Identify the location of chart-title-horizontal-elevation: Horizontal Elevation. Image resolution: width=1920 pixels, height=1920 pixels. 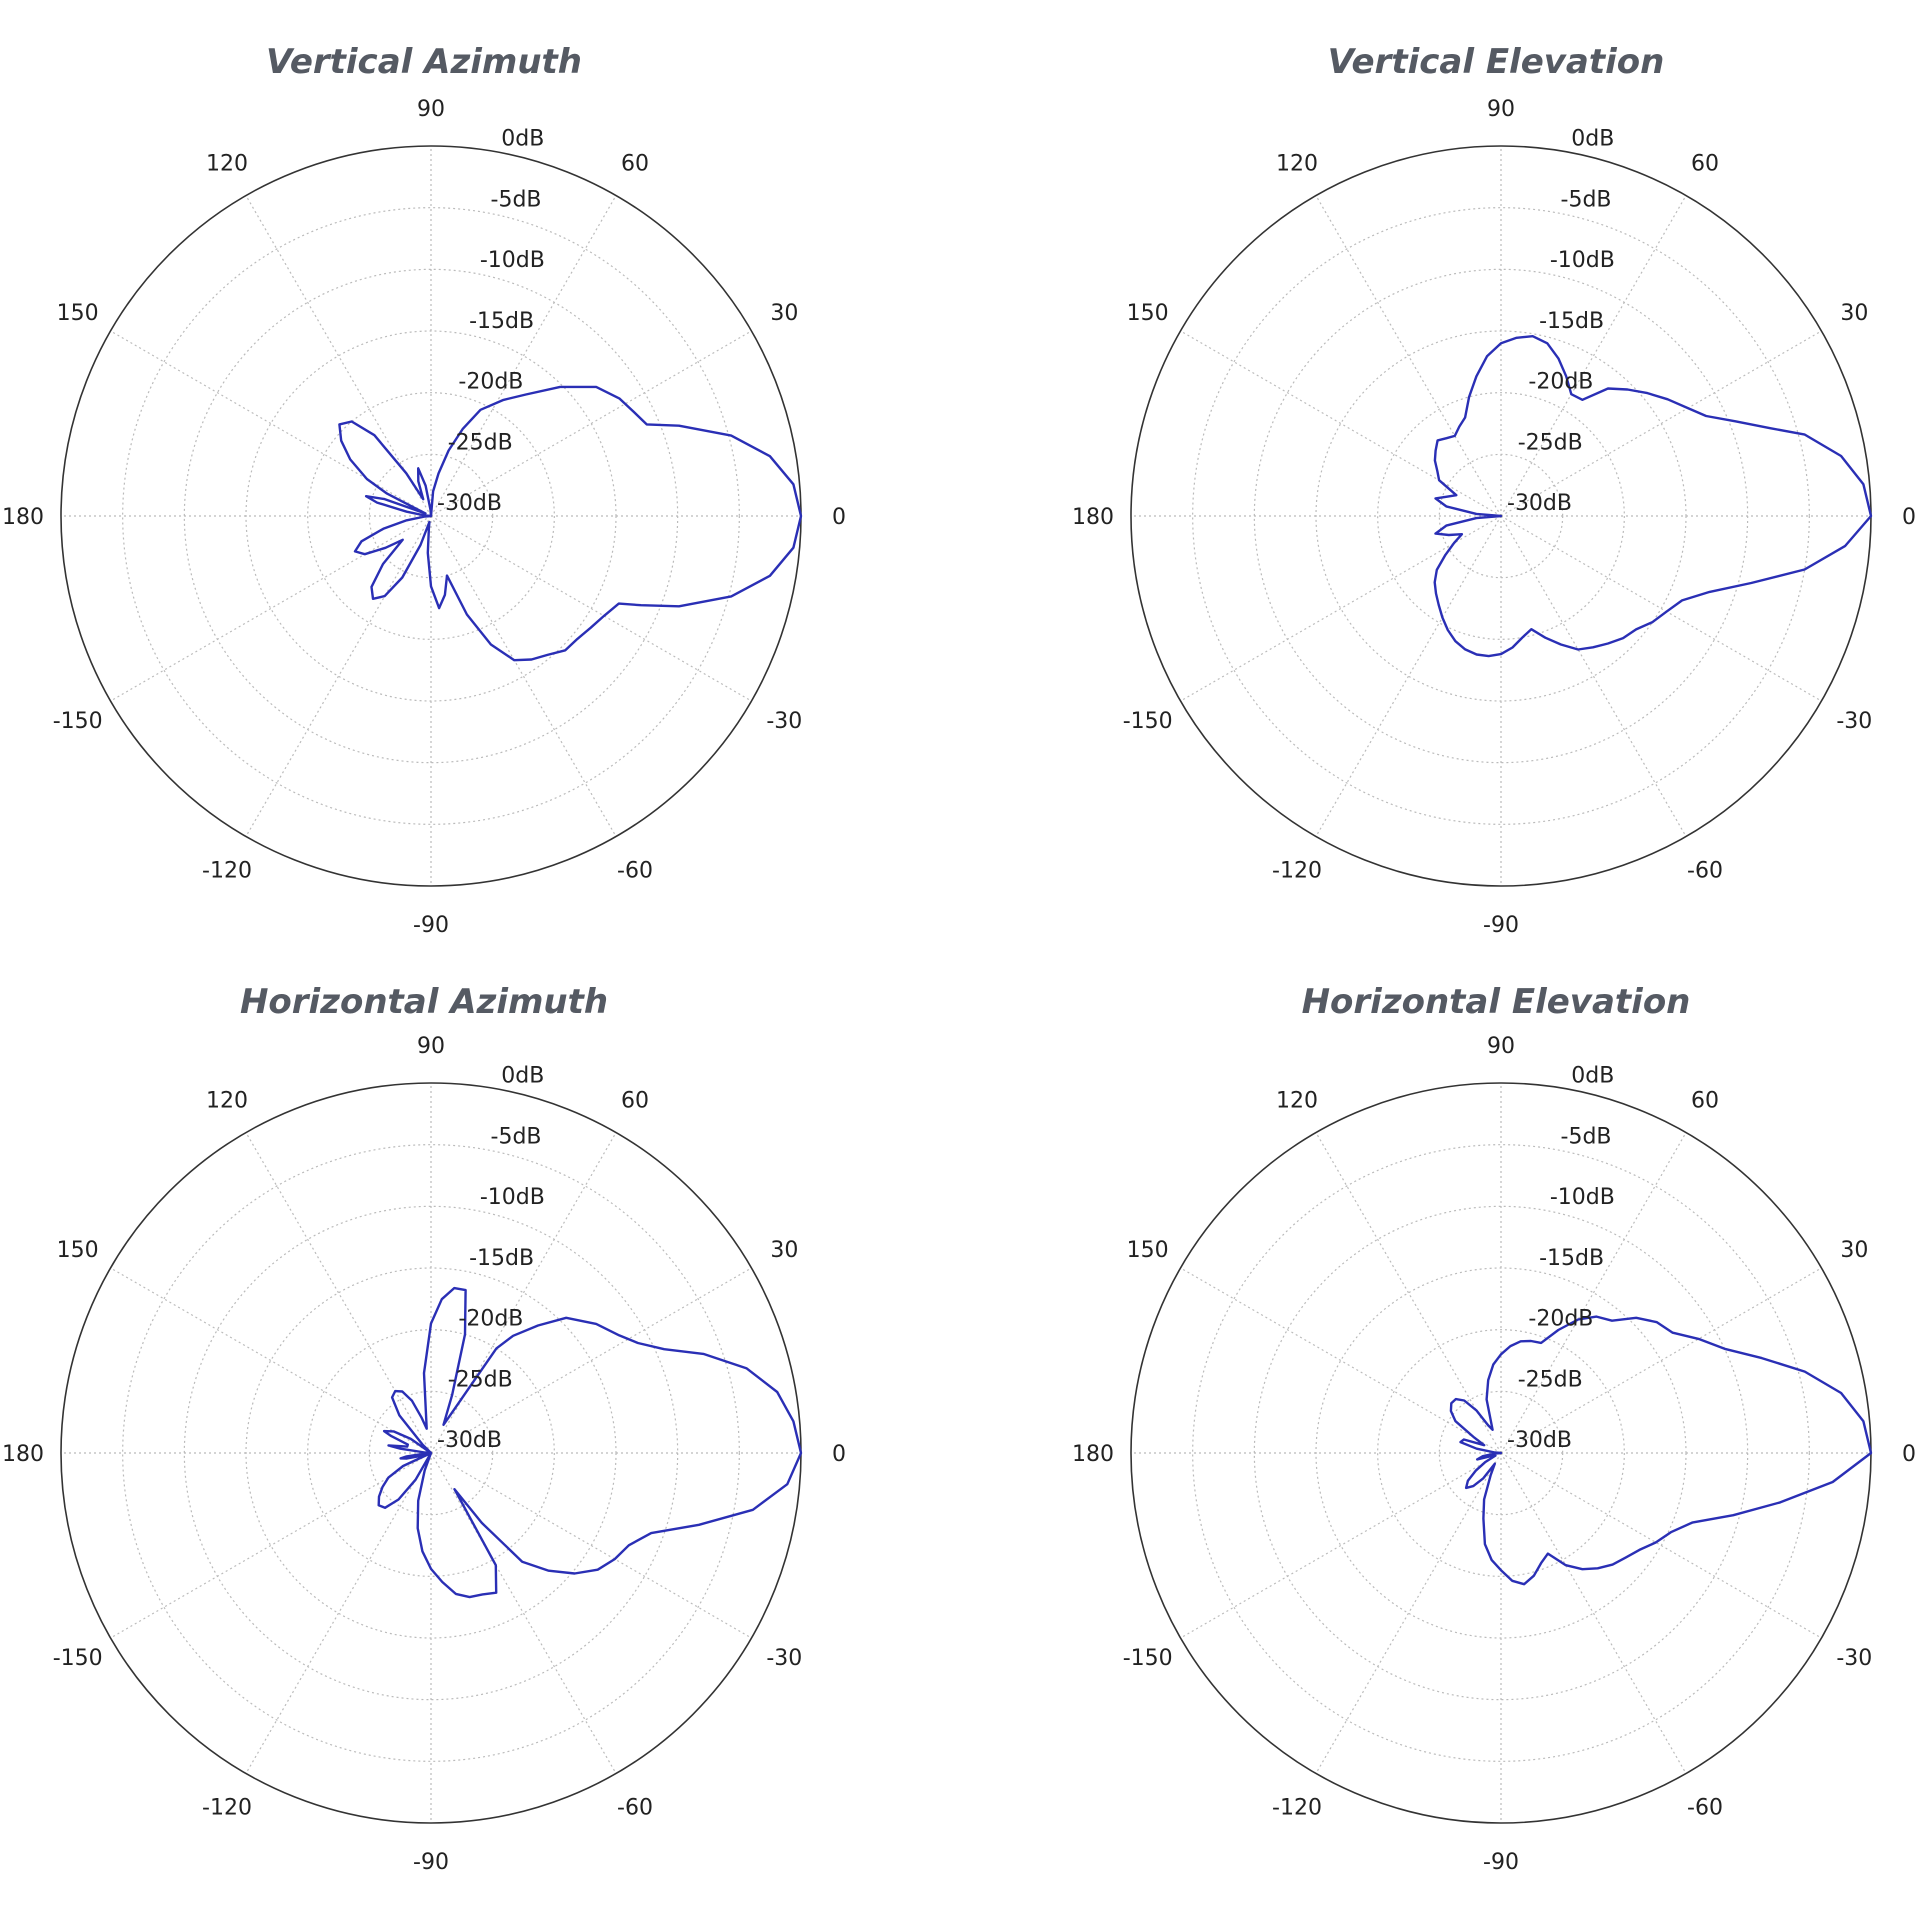
(1496, 1002).